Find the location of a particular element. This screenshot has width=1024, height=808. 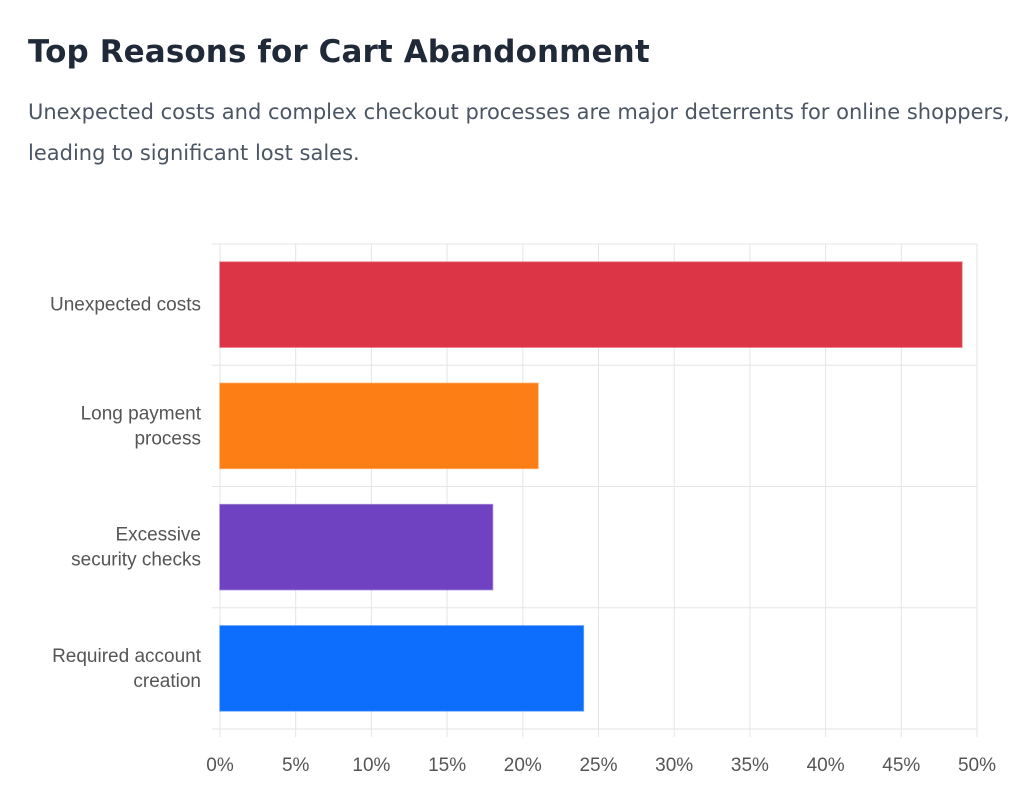

category-label-line: process is located at coordinates (167, 438).